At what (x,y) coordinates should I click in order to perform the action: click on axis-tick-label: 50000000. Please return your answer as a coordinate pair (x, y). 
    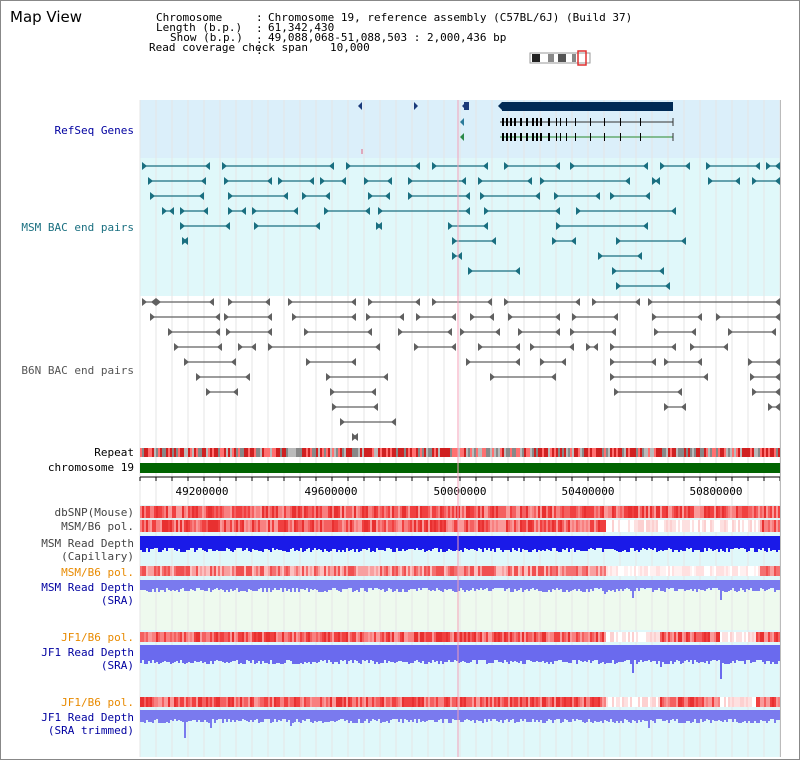
    Looking at the image, I should click on (460, 491).